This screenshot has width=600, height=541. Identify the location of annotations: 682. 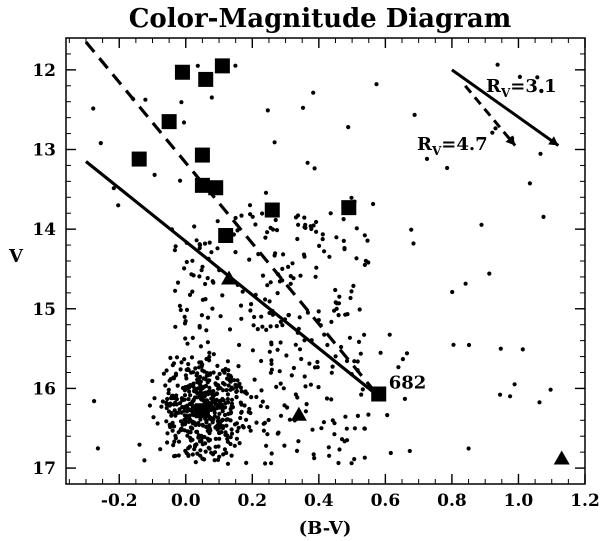
(408, 382).